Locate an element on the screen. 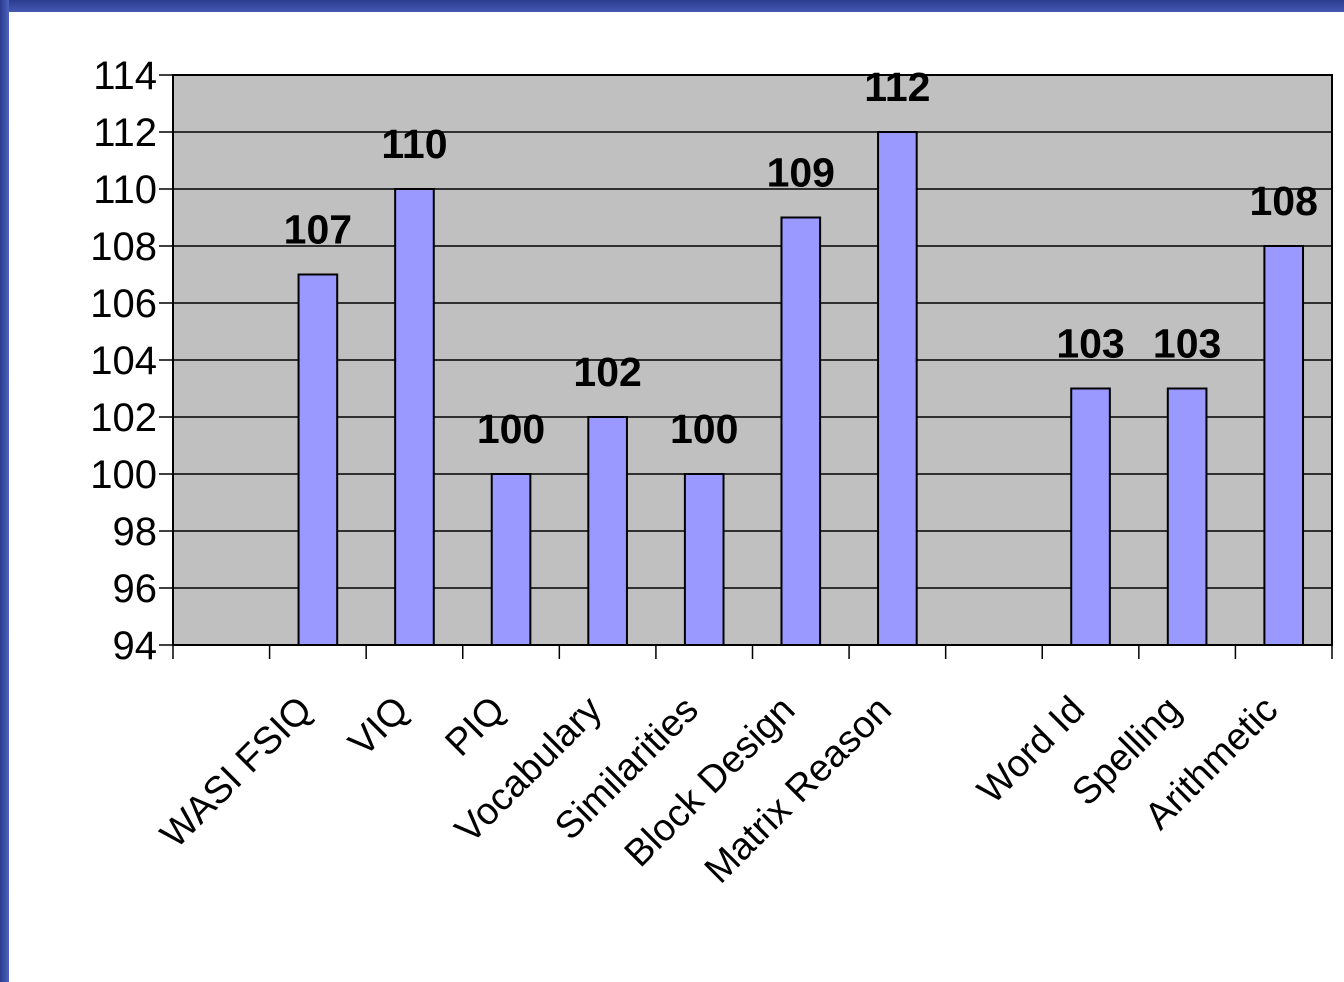  y-tick-label: 102 is located at coordinates (123, 418).